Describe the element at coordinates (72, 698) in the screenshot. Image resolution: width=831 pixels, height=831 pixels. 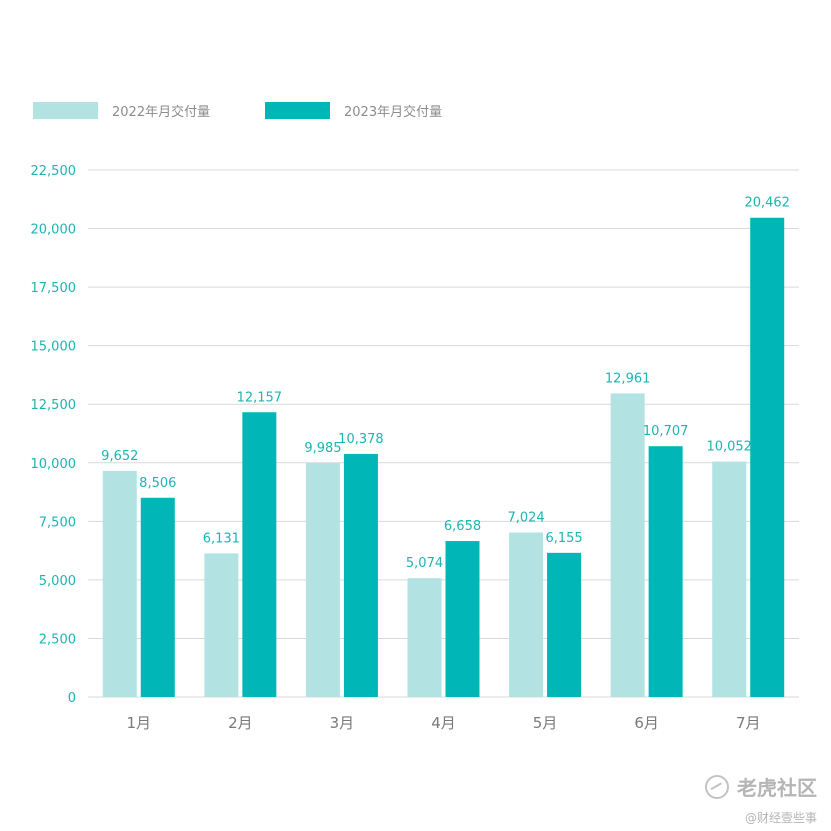
I see `y-tick-label: 0` at that location.